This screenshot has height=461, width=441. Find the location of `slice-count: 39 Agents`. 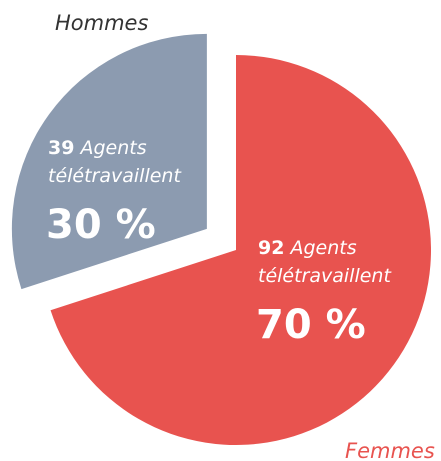

slice-count: 39 Agents is located at coordinates (97, 148).